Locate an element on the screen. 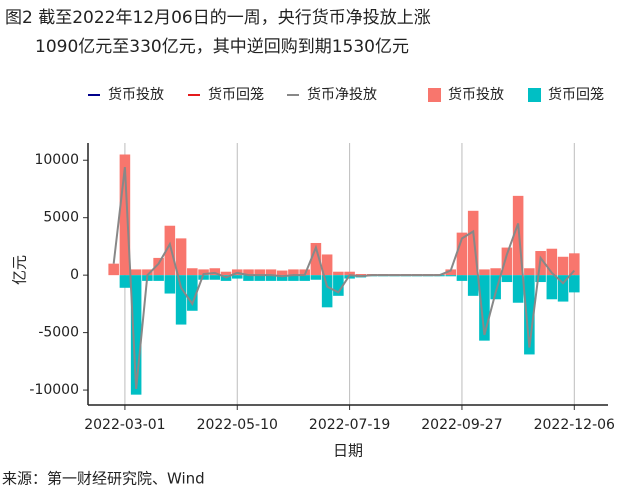  x-tick-label: 2022-09-27 is located at coordinates (461, 425).